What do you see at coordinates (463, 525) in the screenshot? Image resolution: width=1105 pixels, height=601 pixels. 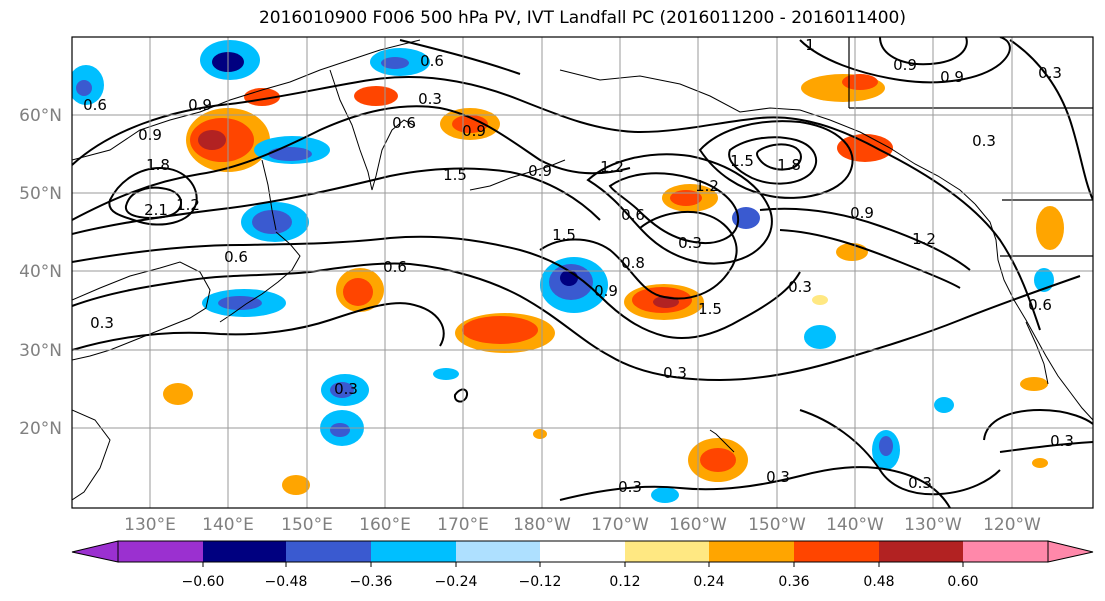 I see `lon-label: 170°E` at bounding box center [463, 525].